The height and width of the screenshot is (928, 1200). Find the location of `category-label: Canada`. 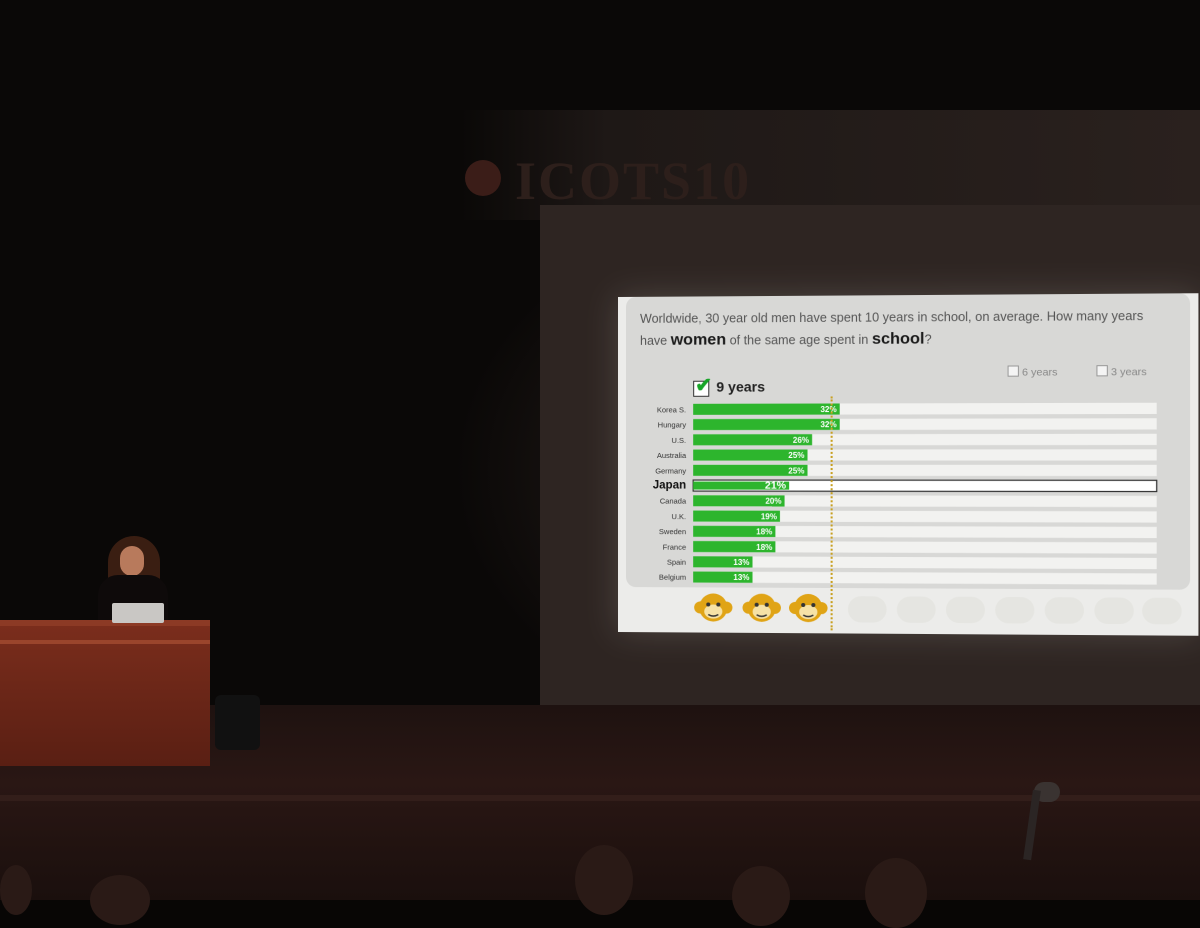

category-label: Canada is located at coordinates (673, 501).